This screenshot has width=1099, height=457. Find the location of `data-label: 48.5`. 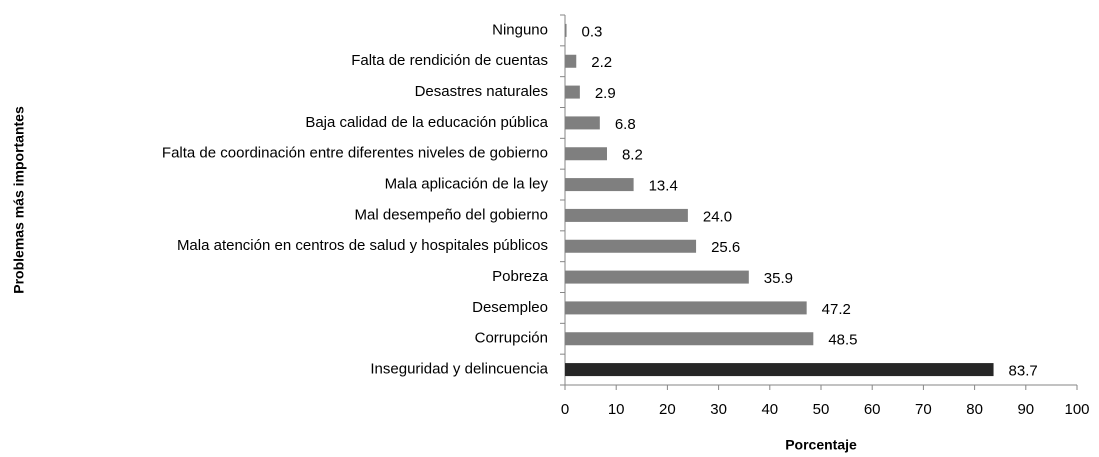

data-label: 48.5 is located at coordinates (842, 340).